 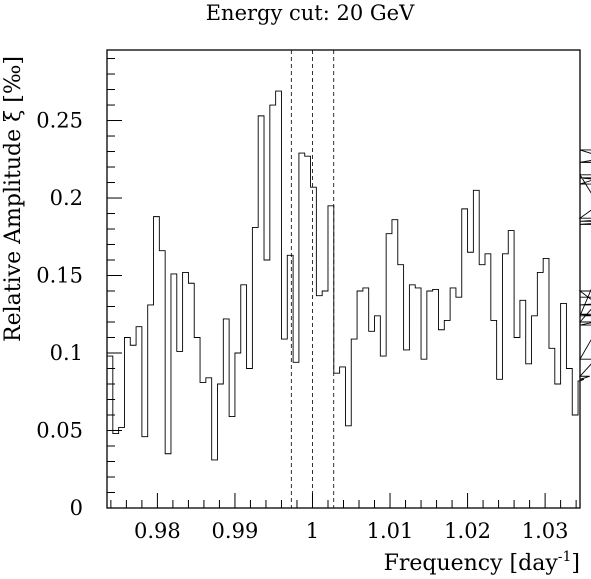 What do you see at coordinates (66, 353) in the screenshot?
I see `y-tick-label: 0.1` at bounding box center [66, 353].